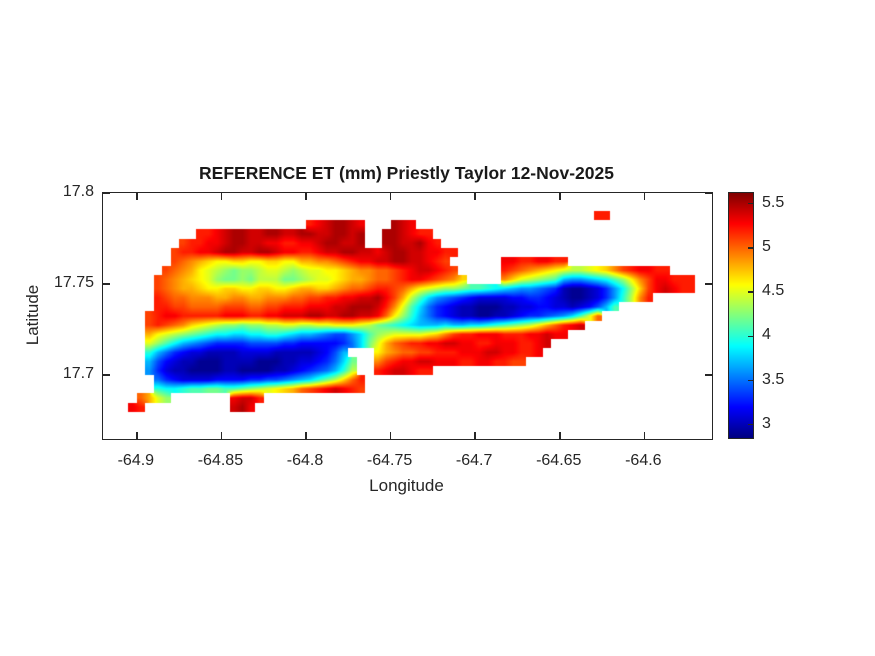  Describe the element at coordinates (78, 374) in the screenshot. I see `y-tick-label: 17.7` at that location.